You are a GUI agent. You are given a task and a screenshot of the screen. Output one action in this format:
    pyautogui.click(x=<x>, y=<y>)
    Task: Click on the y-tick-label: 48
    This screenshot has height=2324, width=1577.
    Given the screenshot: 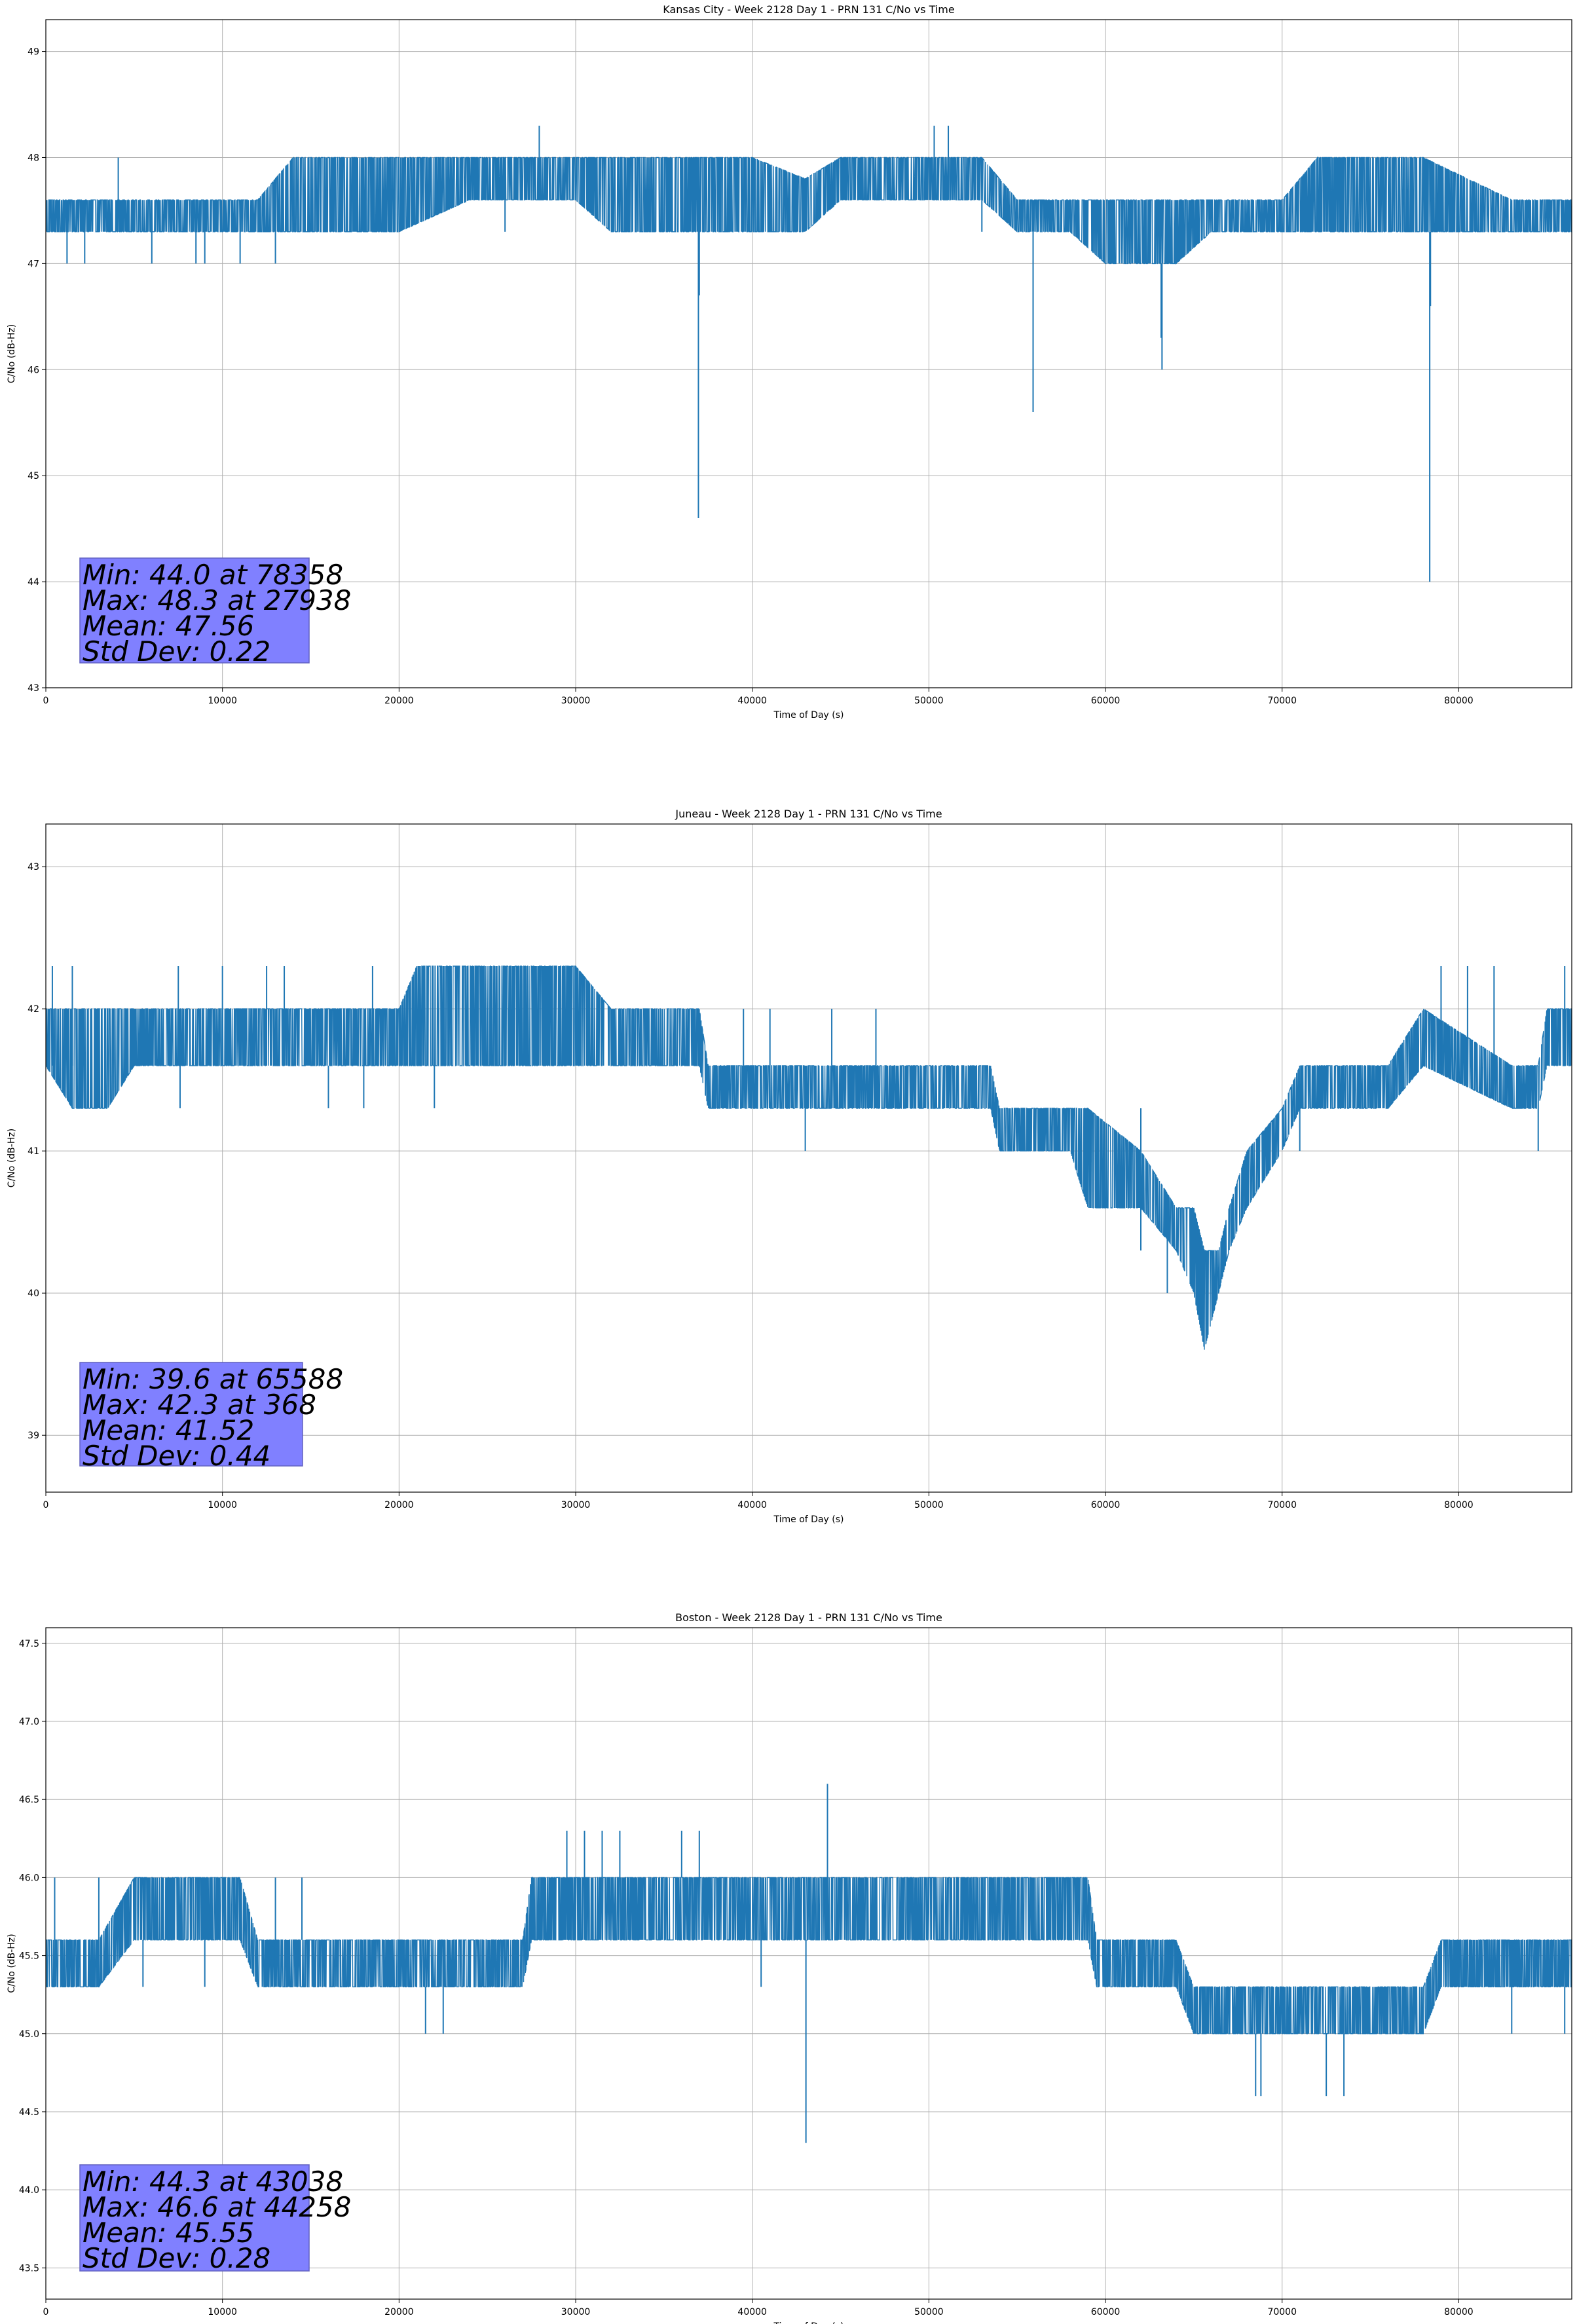 What is the action you would take?
    pyautogui.click(x=33, y=158)
    